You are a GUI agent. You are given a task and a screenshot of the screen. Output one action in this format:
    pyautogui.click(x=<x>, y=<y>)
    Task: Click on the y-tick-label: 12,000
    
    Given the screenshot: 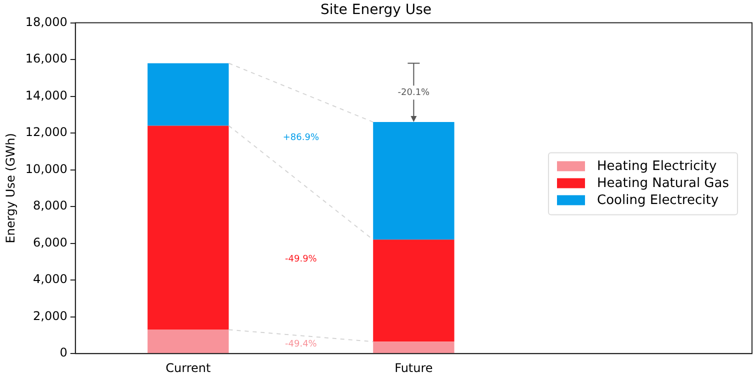 What is the action you would take?
    pyautogui.click(x=46, y=132)
    